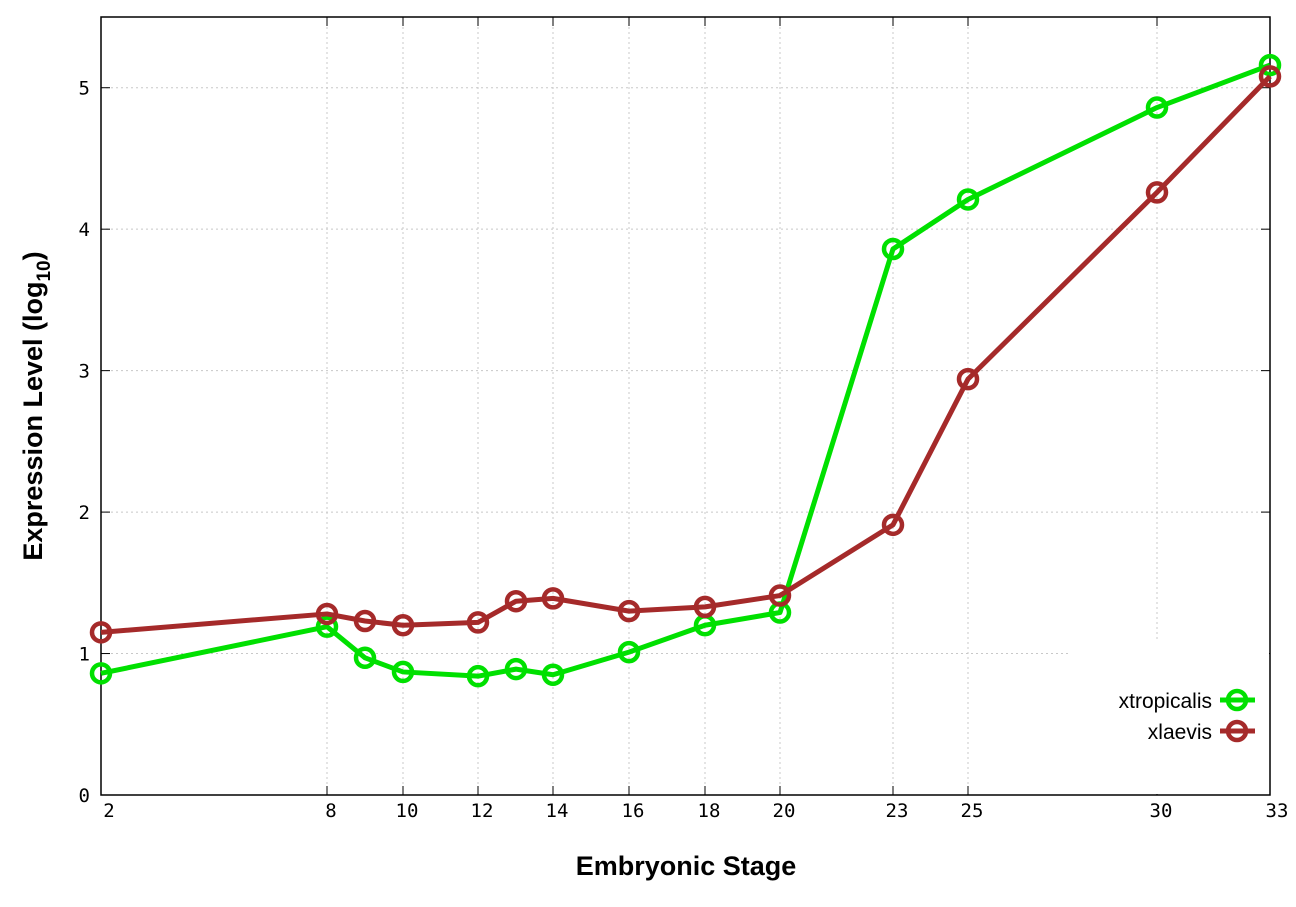 Image resolution: width=1296 pixels, height=907 pixels. Describe the element at coordinates (686, 866) in the screenshot. I see `x-axis-title: Embryonic Stage` at that location.